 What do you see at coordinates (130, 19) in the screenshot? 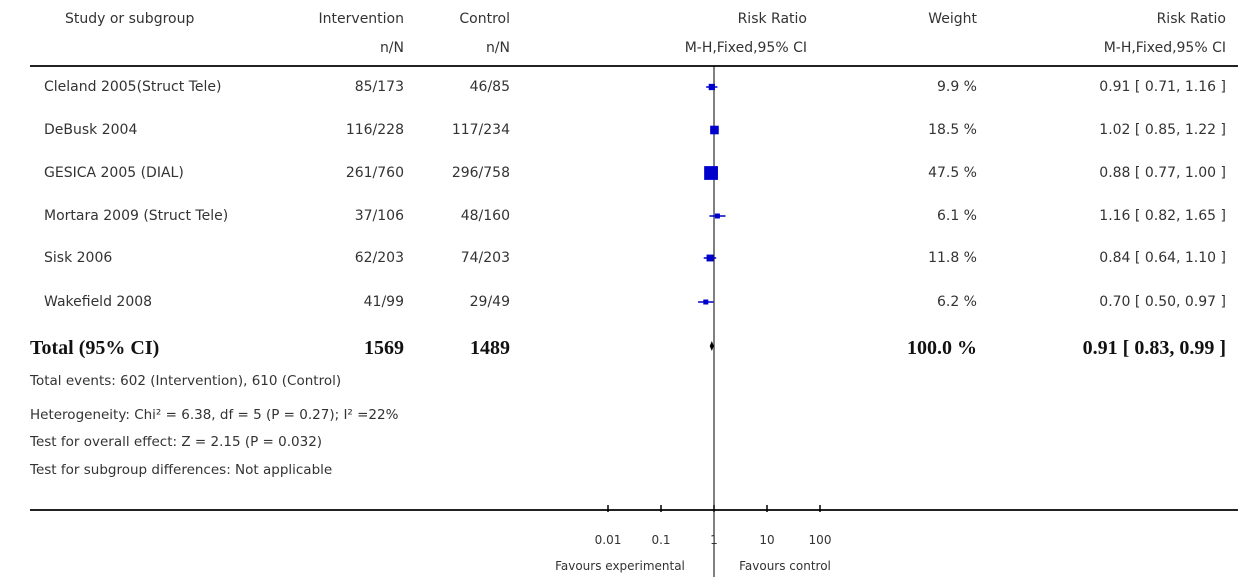
I see `col-header-study: Study or subgroup` at bounding box center [130, 19].